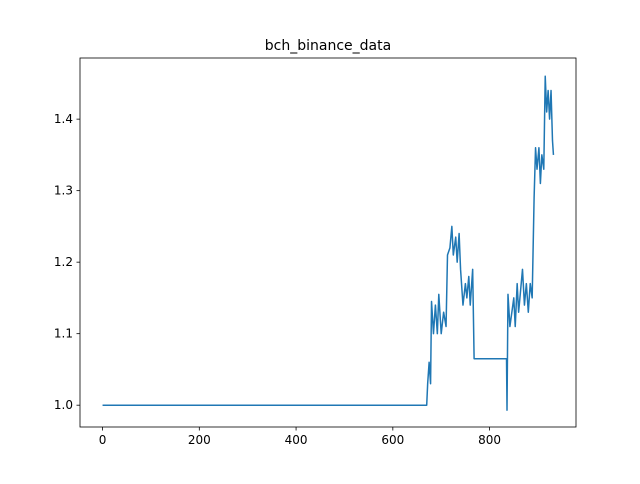  What do you see at coordinates (63, 262) in the screenshot?
I see `y-tick-label: 1.2` at bounding box center [63, 262].